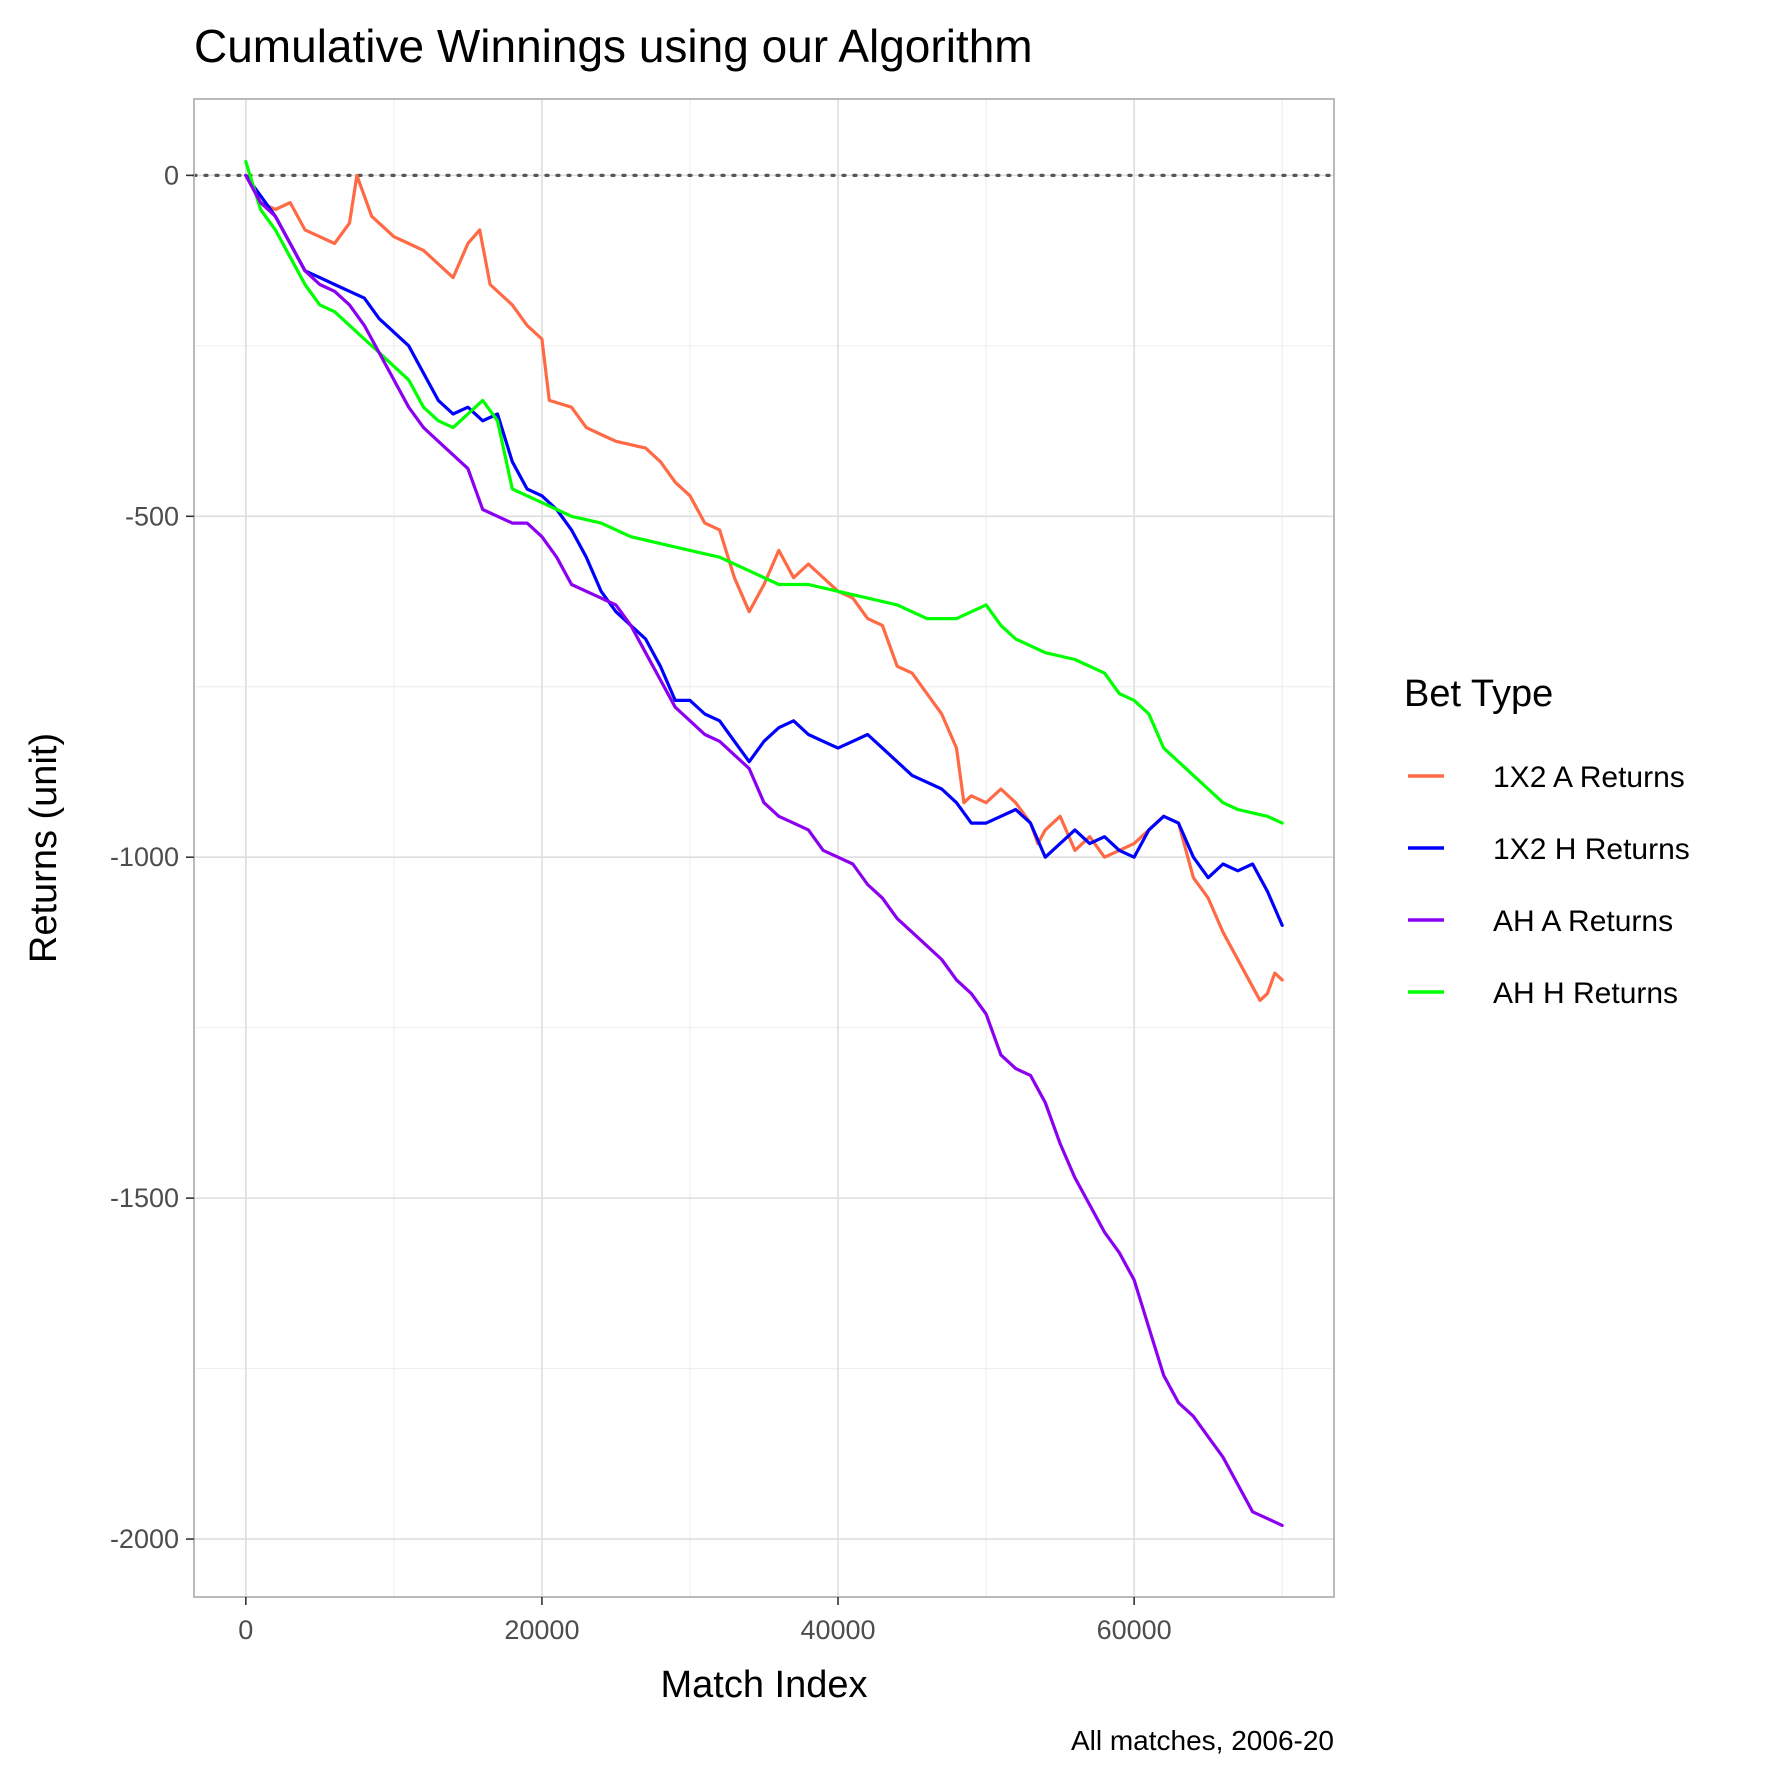 The height and width of the screenshot is (1771, 1771). I want to click on y-tick-label: -1500, so click(144, 1198).